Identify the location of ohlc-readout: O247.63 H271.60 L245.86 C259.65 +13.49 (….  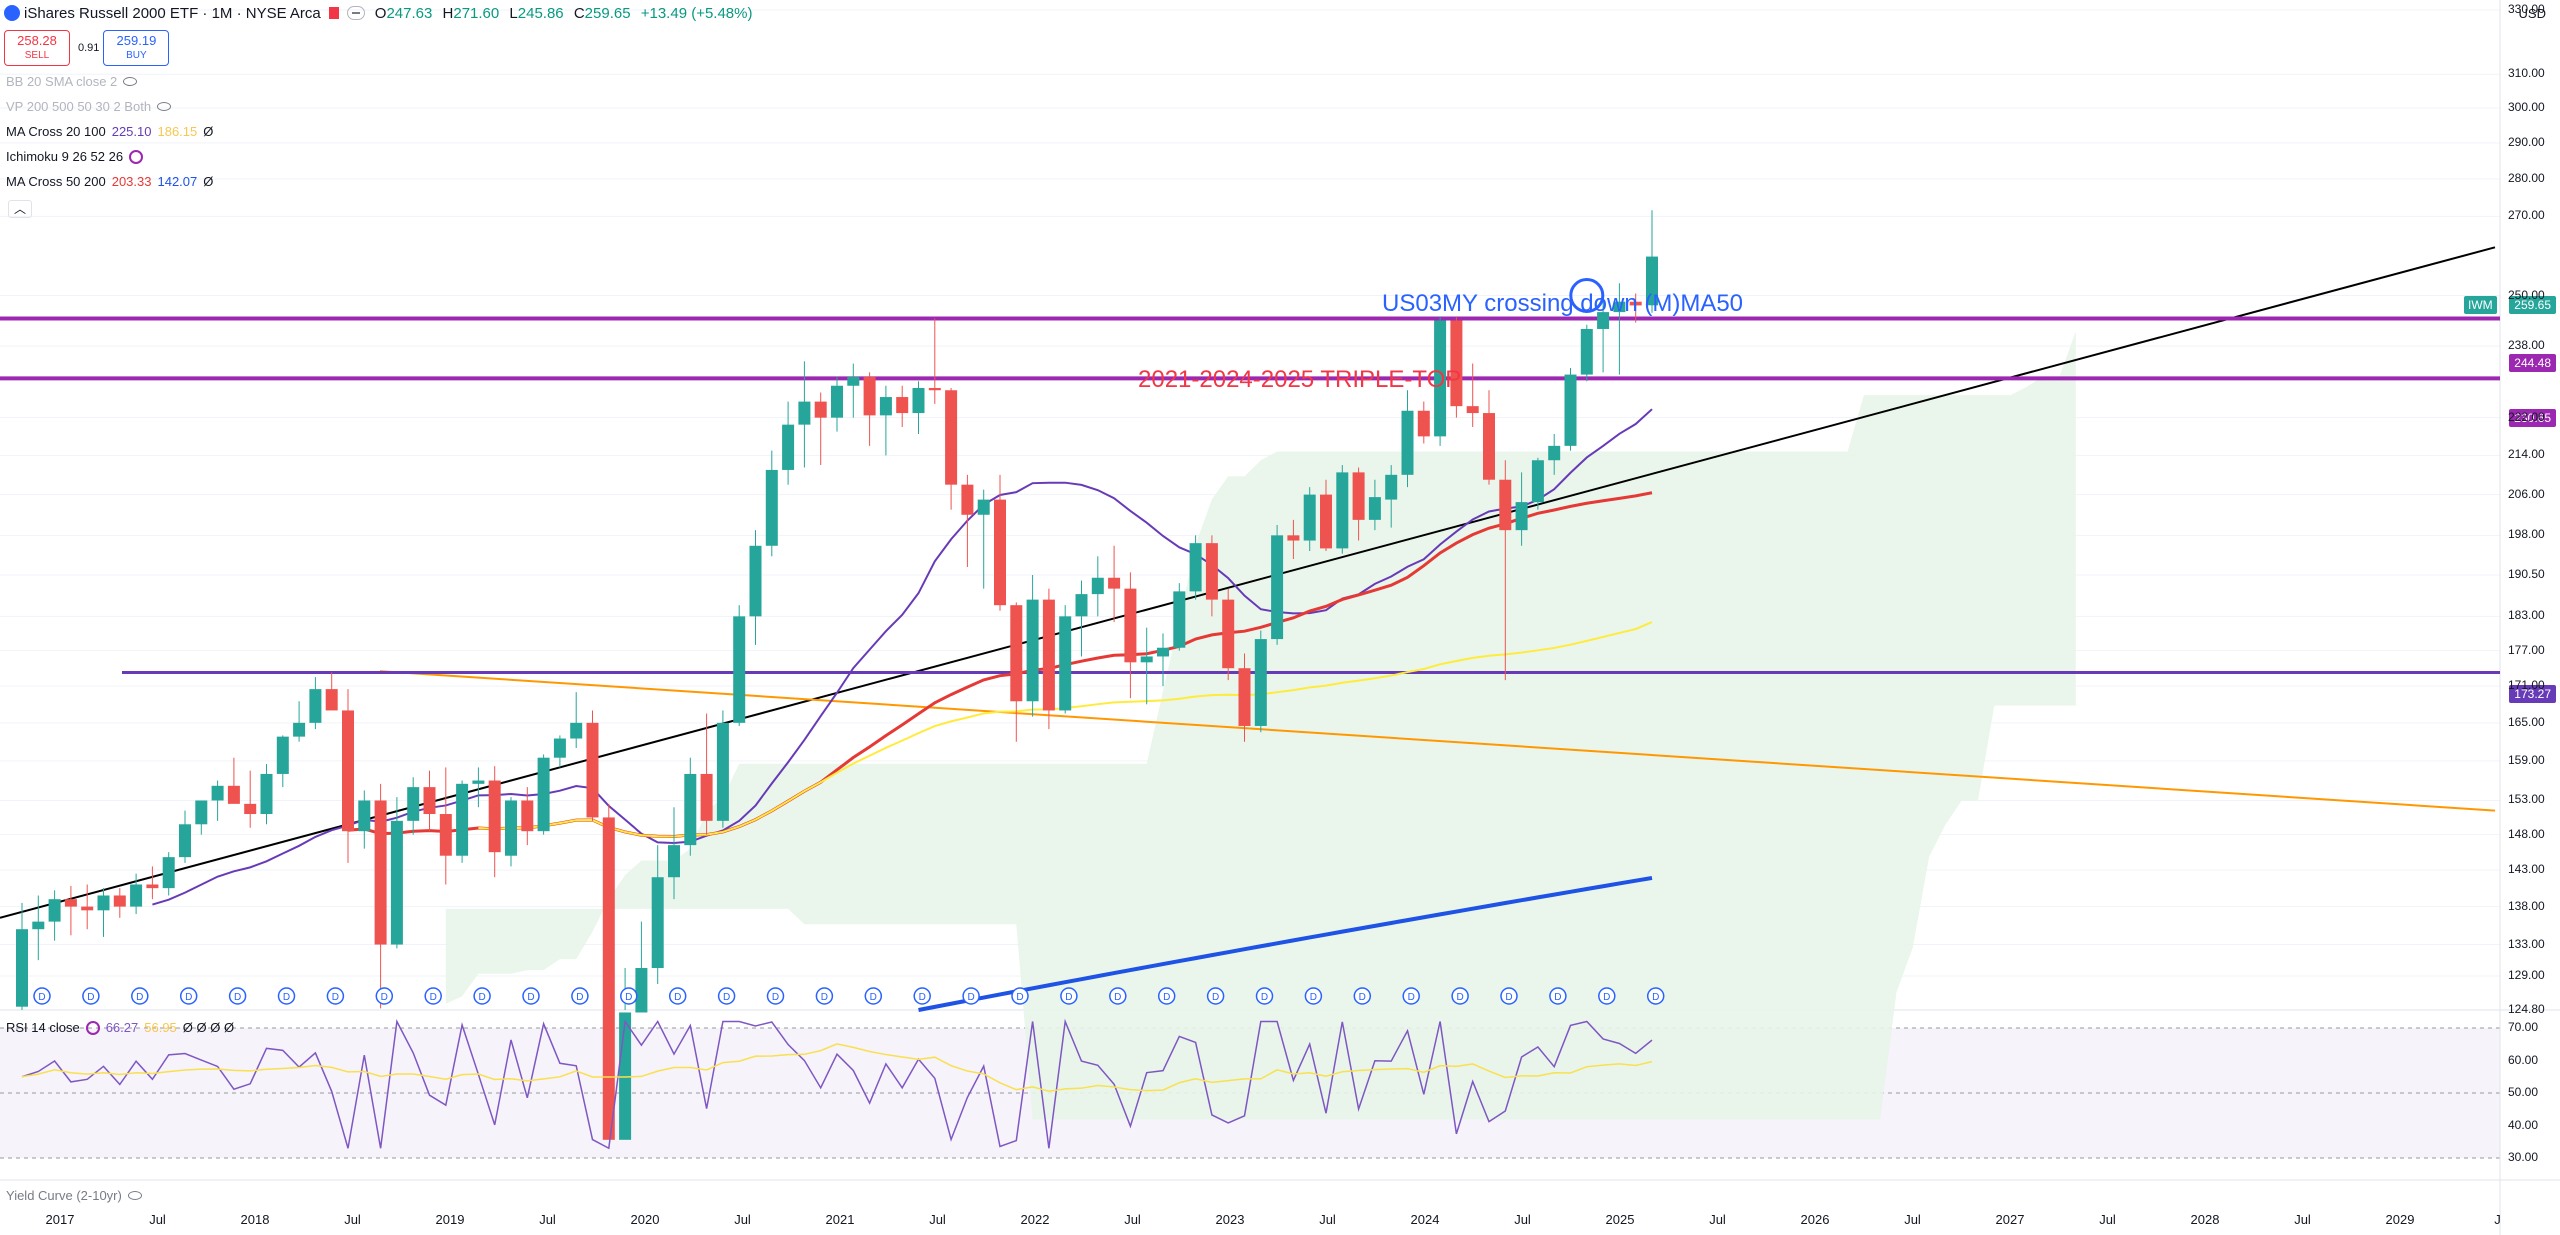
(563, 13).